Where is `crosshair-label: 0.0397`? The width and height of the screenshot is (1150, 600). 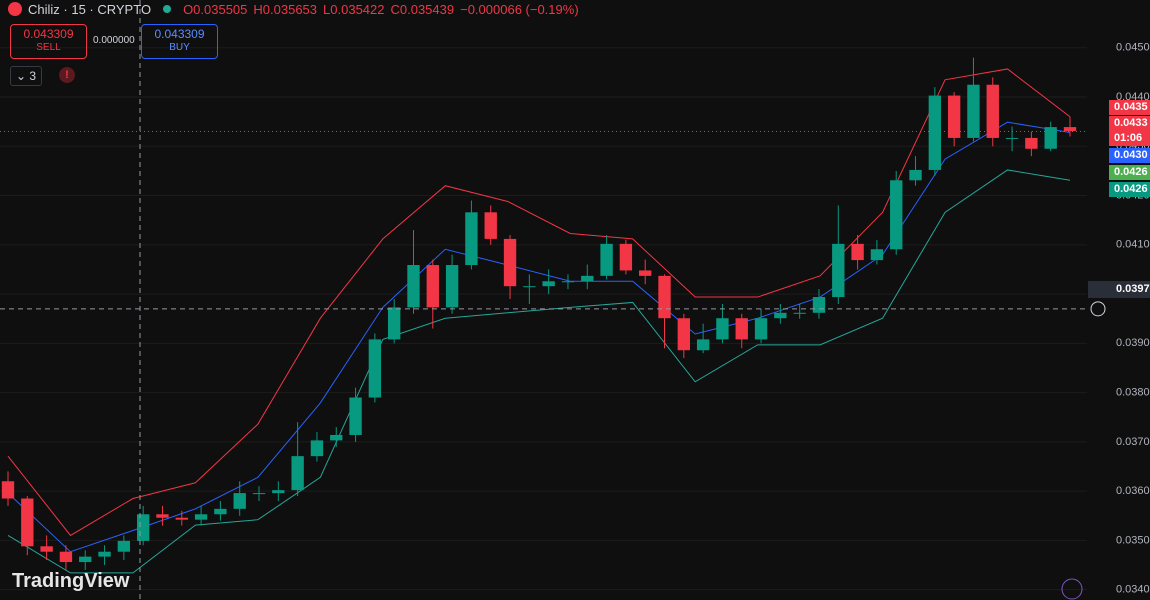
crosshair-label: 0.0397 is located at coordinates (1119, 289).